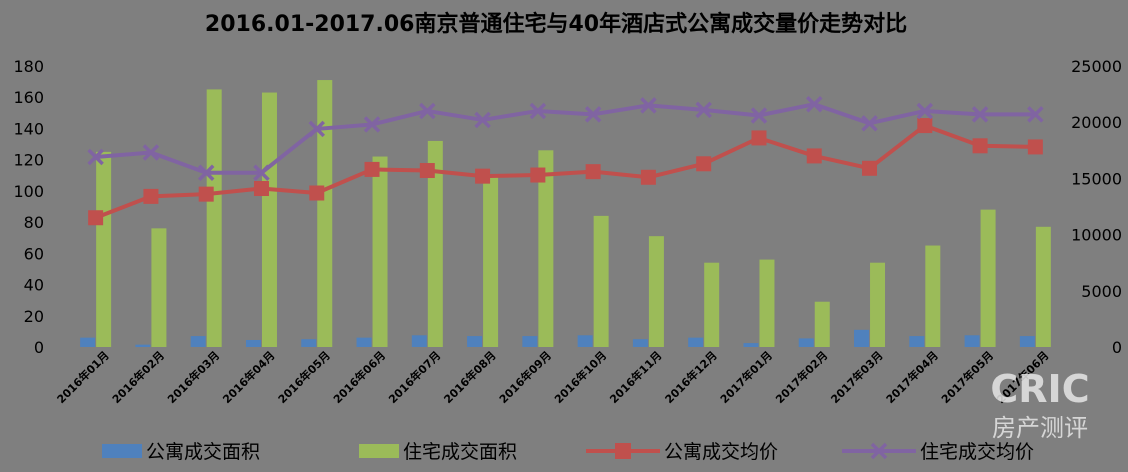 Image resolution: width=1128 pixels, height=472 pixels. What do you see at coordinates (203, 452) in the screenshot?
I see `legend-label: 公寓成交面积` at bounding box center [203, 452].